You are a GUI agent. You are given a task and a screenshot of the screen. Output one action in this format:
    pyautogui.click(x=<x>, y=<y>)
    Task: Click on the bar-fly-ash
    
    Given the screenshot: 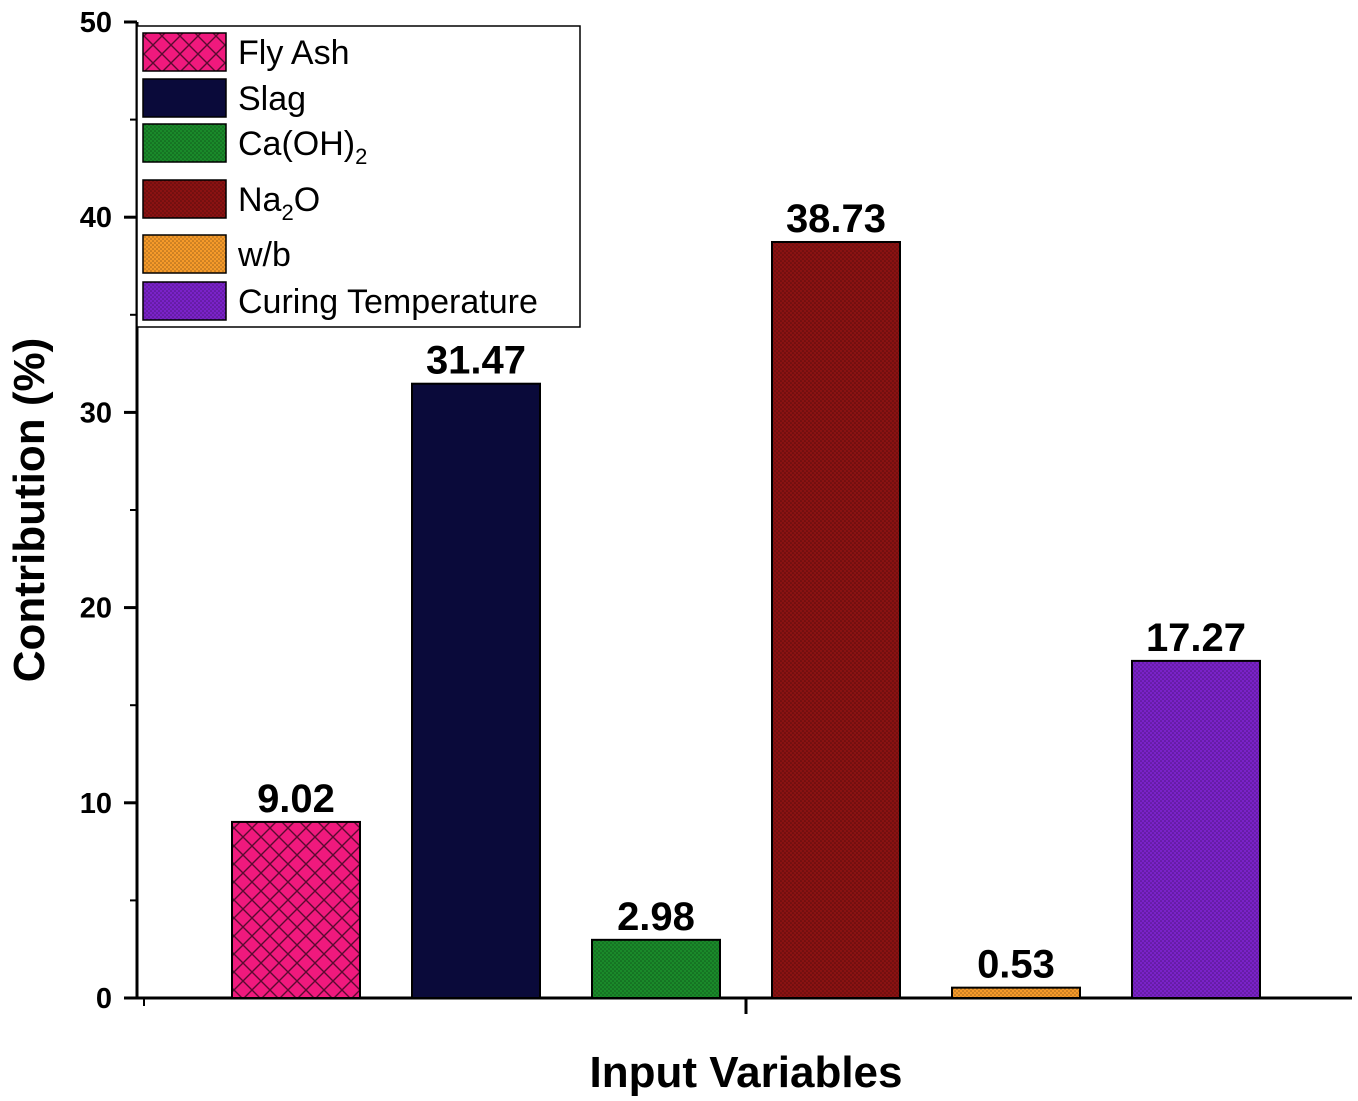 What is the action you would take?
    pyautogui.click(x=296, y=910)
    